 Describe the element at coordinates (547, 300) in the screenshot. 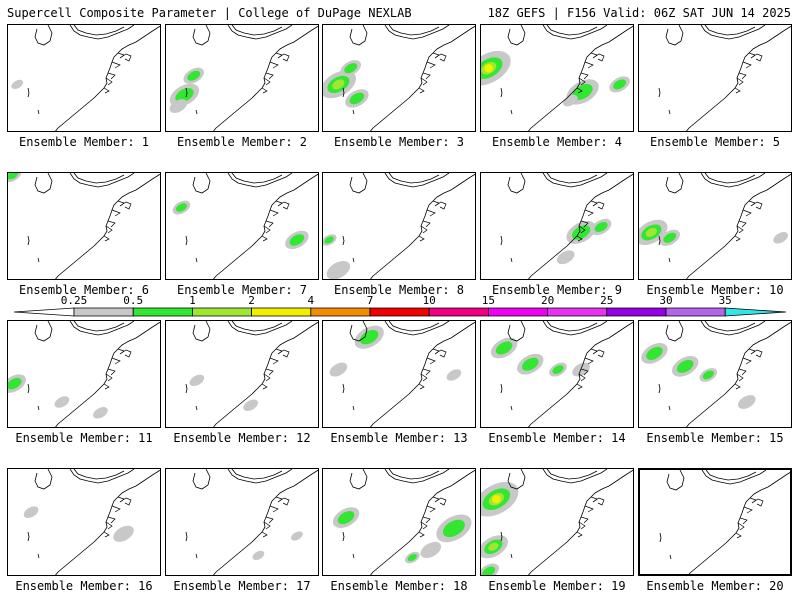

I see `color-scale-label: 20` at that location.